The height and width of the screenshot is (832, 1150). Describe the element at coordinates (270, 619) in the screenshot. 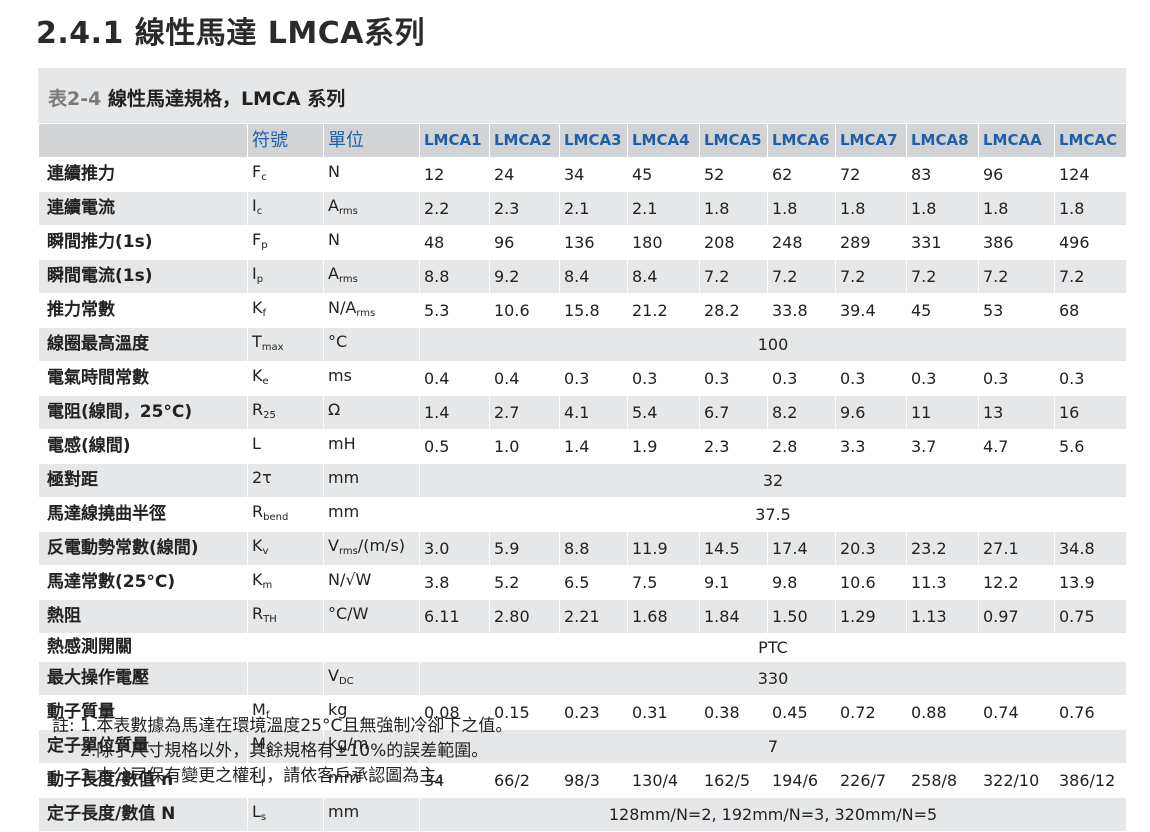

I see `symbol-subscript: TH` at that location.